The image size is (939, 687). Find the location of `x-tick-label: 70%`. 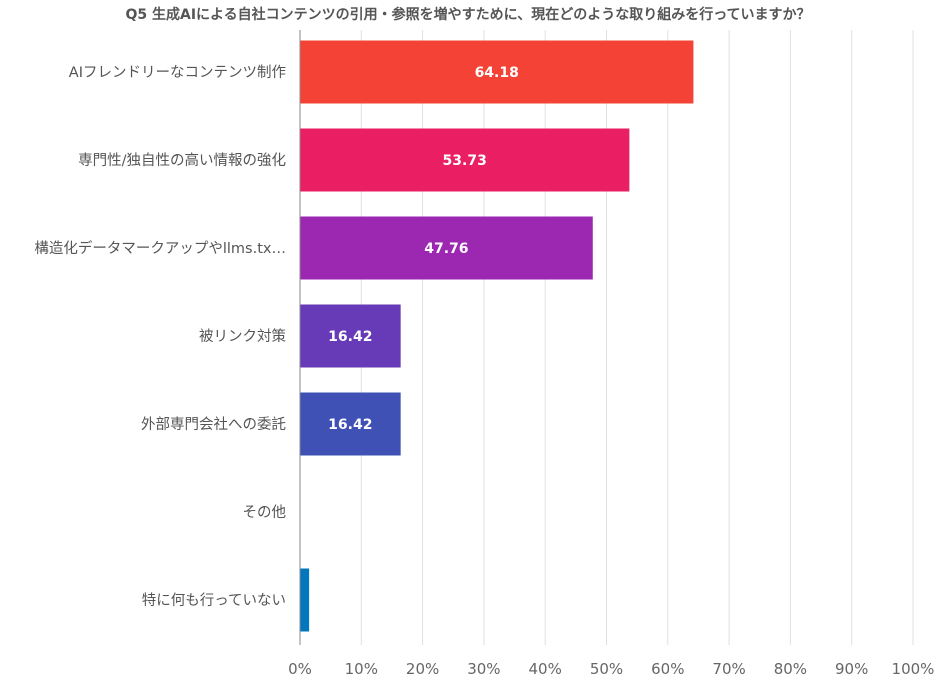

x-tick-label: 70% is located at coordinates (728, 669).